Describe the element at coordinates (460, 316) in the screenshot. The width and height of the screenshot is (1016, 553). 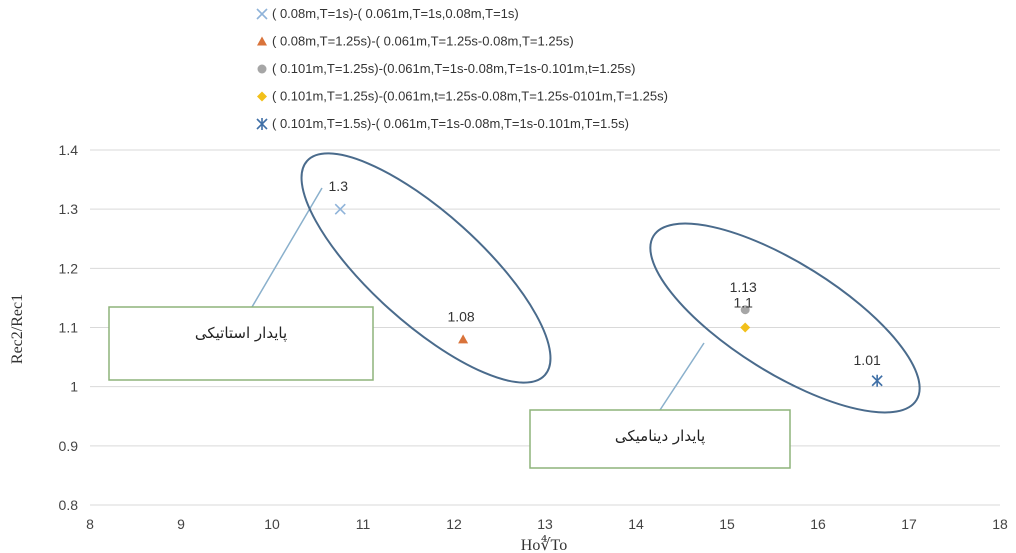
I see `data-label: 1.08` at that location.